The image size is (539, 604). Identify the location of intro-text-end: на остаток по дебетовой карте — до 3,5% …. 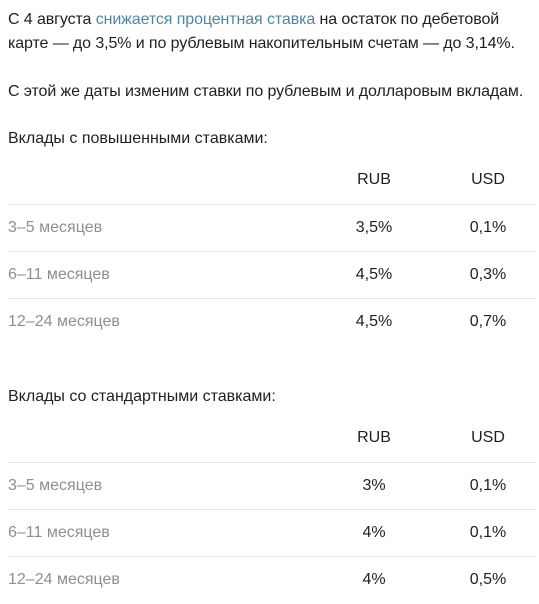
(261, 31).